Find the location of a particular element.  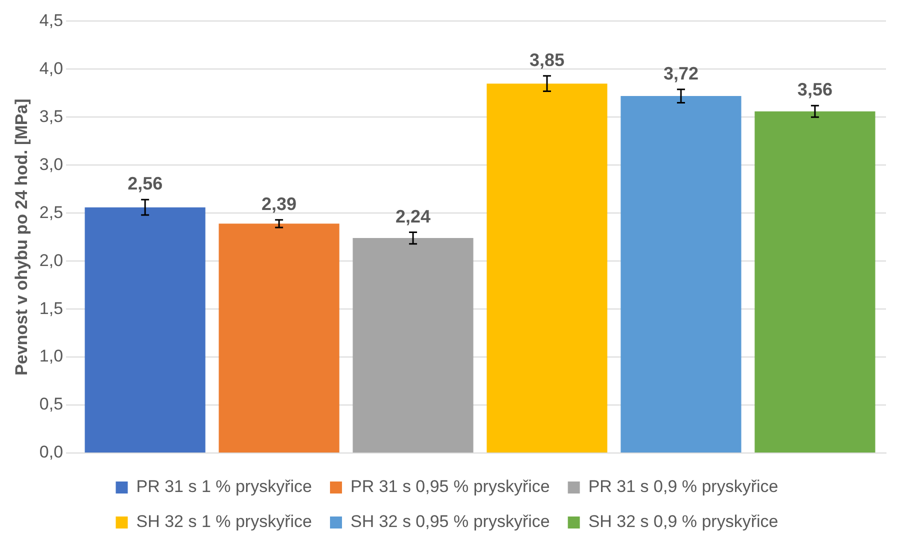

data-label: 3,72 is located at coordinates (680, 73).